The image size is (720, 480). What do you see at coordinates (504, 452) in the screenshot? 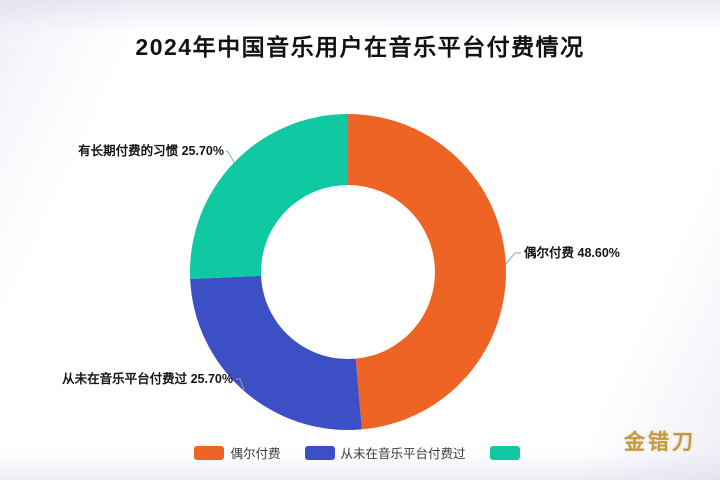
I see `legend-swatch-teal` at bounding box center [504, 452].